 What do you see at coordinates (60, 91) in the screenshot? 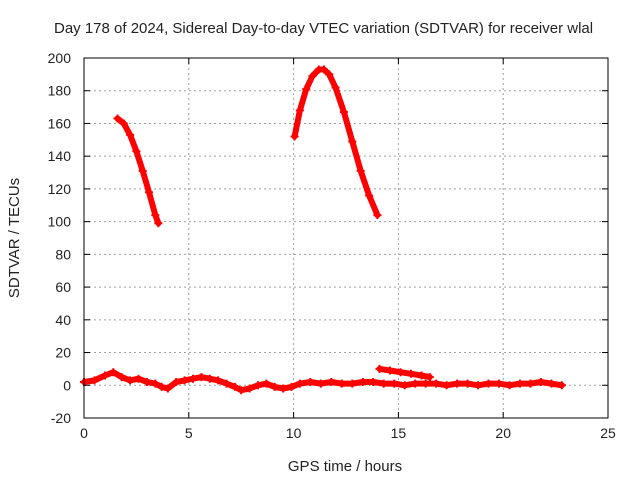
I see `y-tick-label: 180` at bounding box center [60, 91].